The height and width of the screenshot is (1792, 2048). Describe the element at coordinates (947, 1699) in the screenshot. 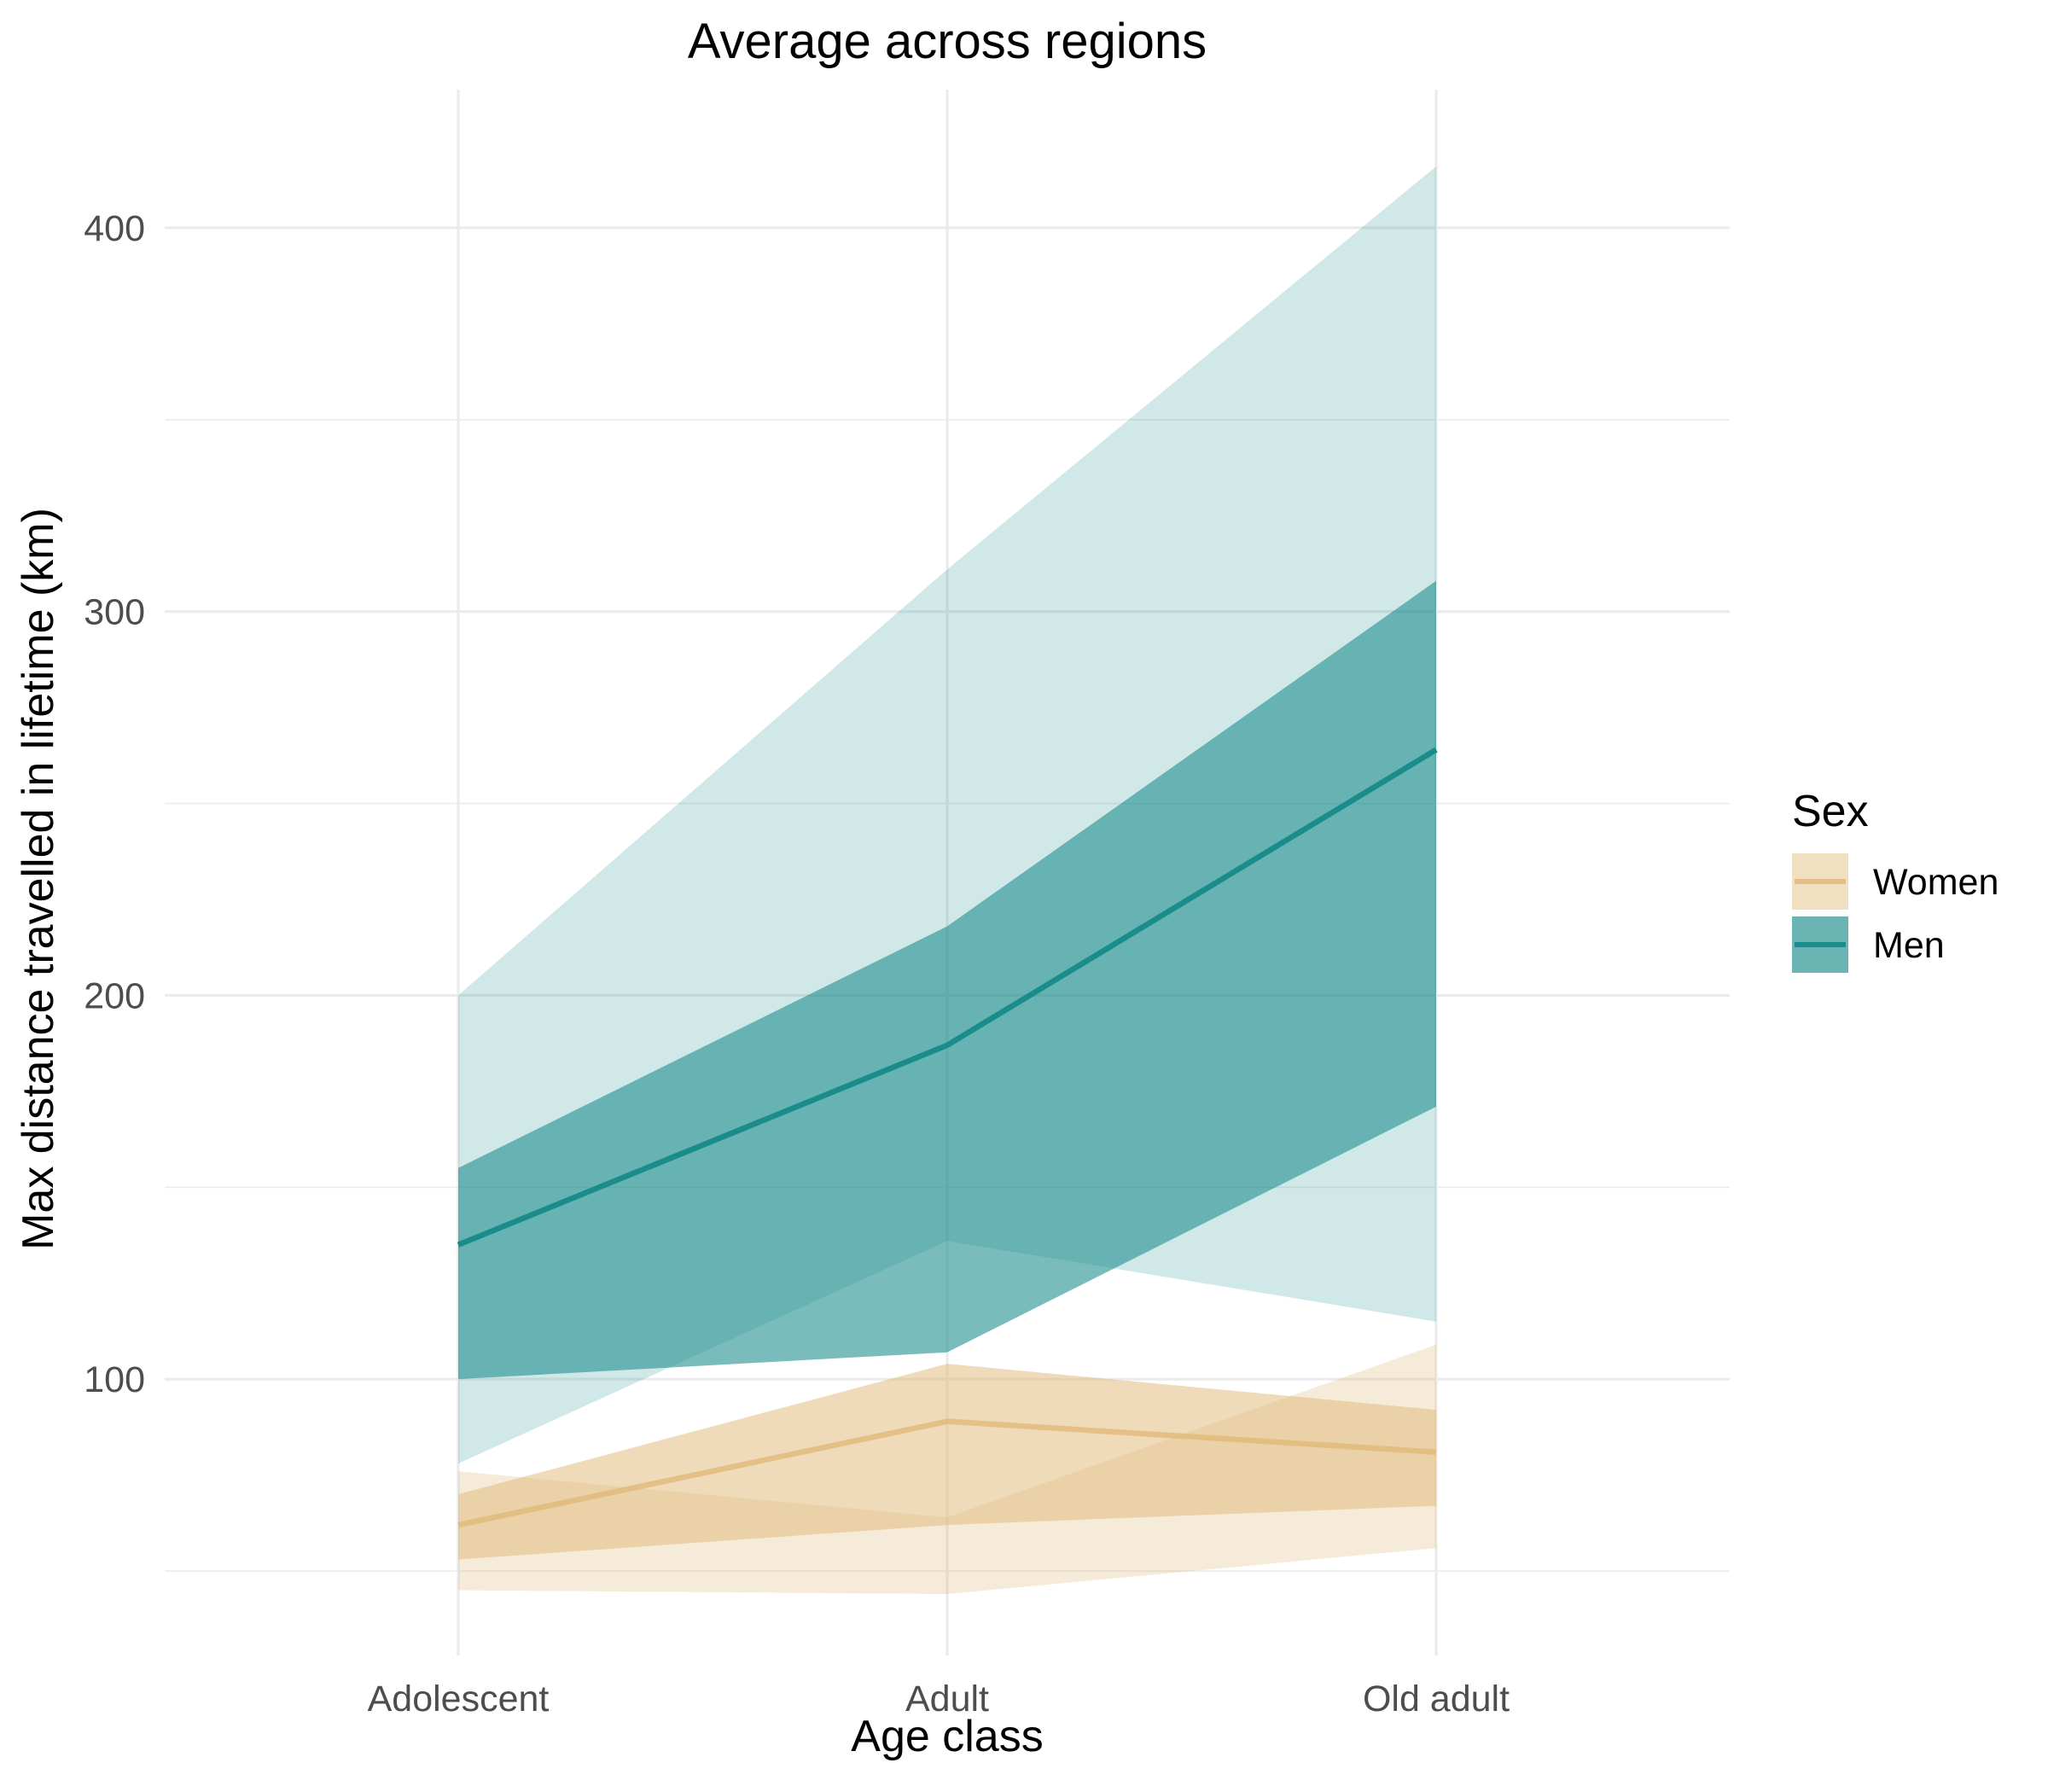

I see `x-tick-label: Adult` at that location.